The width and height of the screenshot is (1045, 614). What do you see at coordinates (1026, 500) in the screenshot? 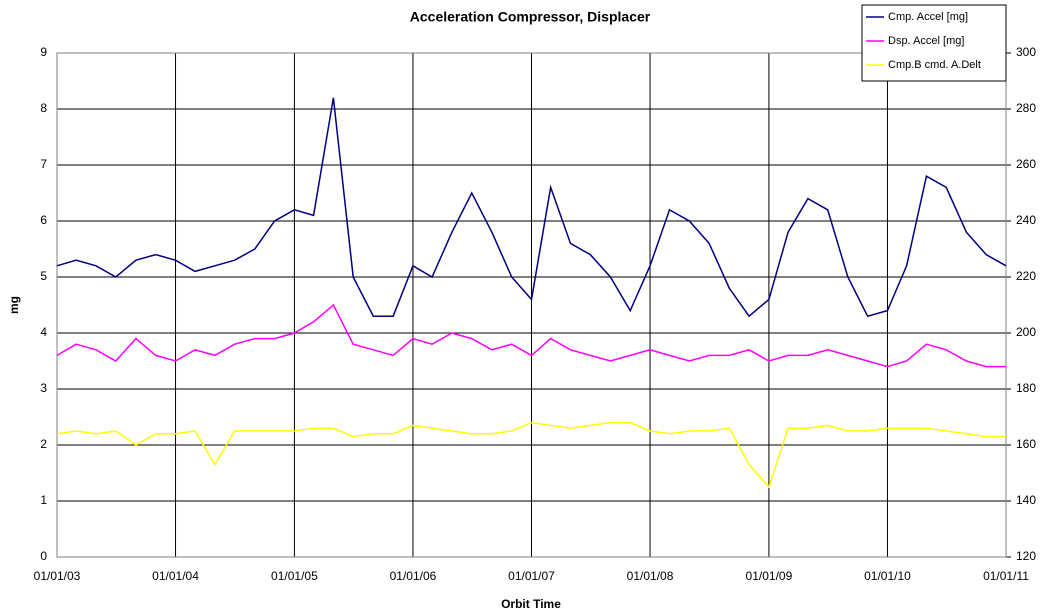
I see `y2-tick-label: 140` at bounding box center [1026, 500].